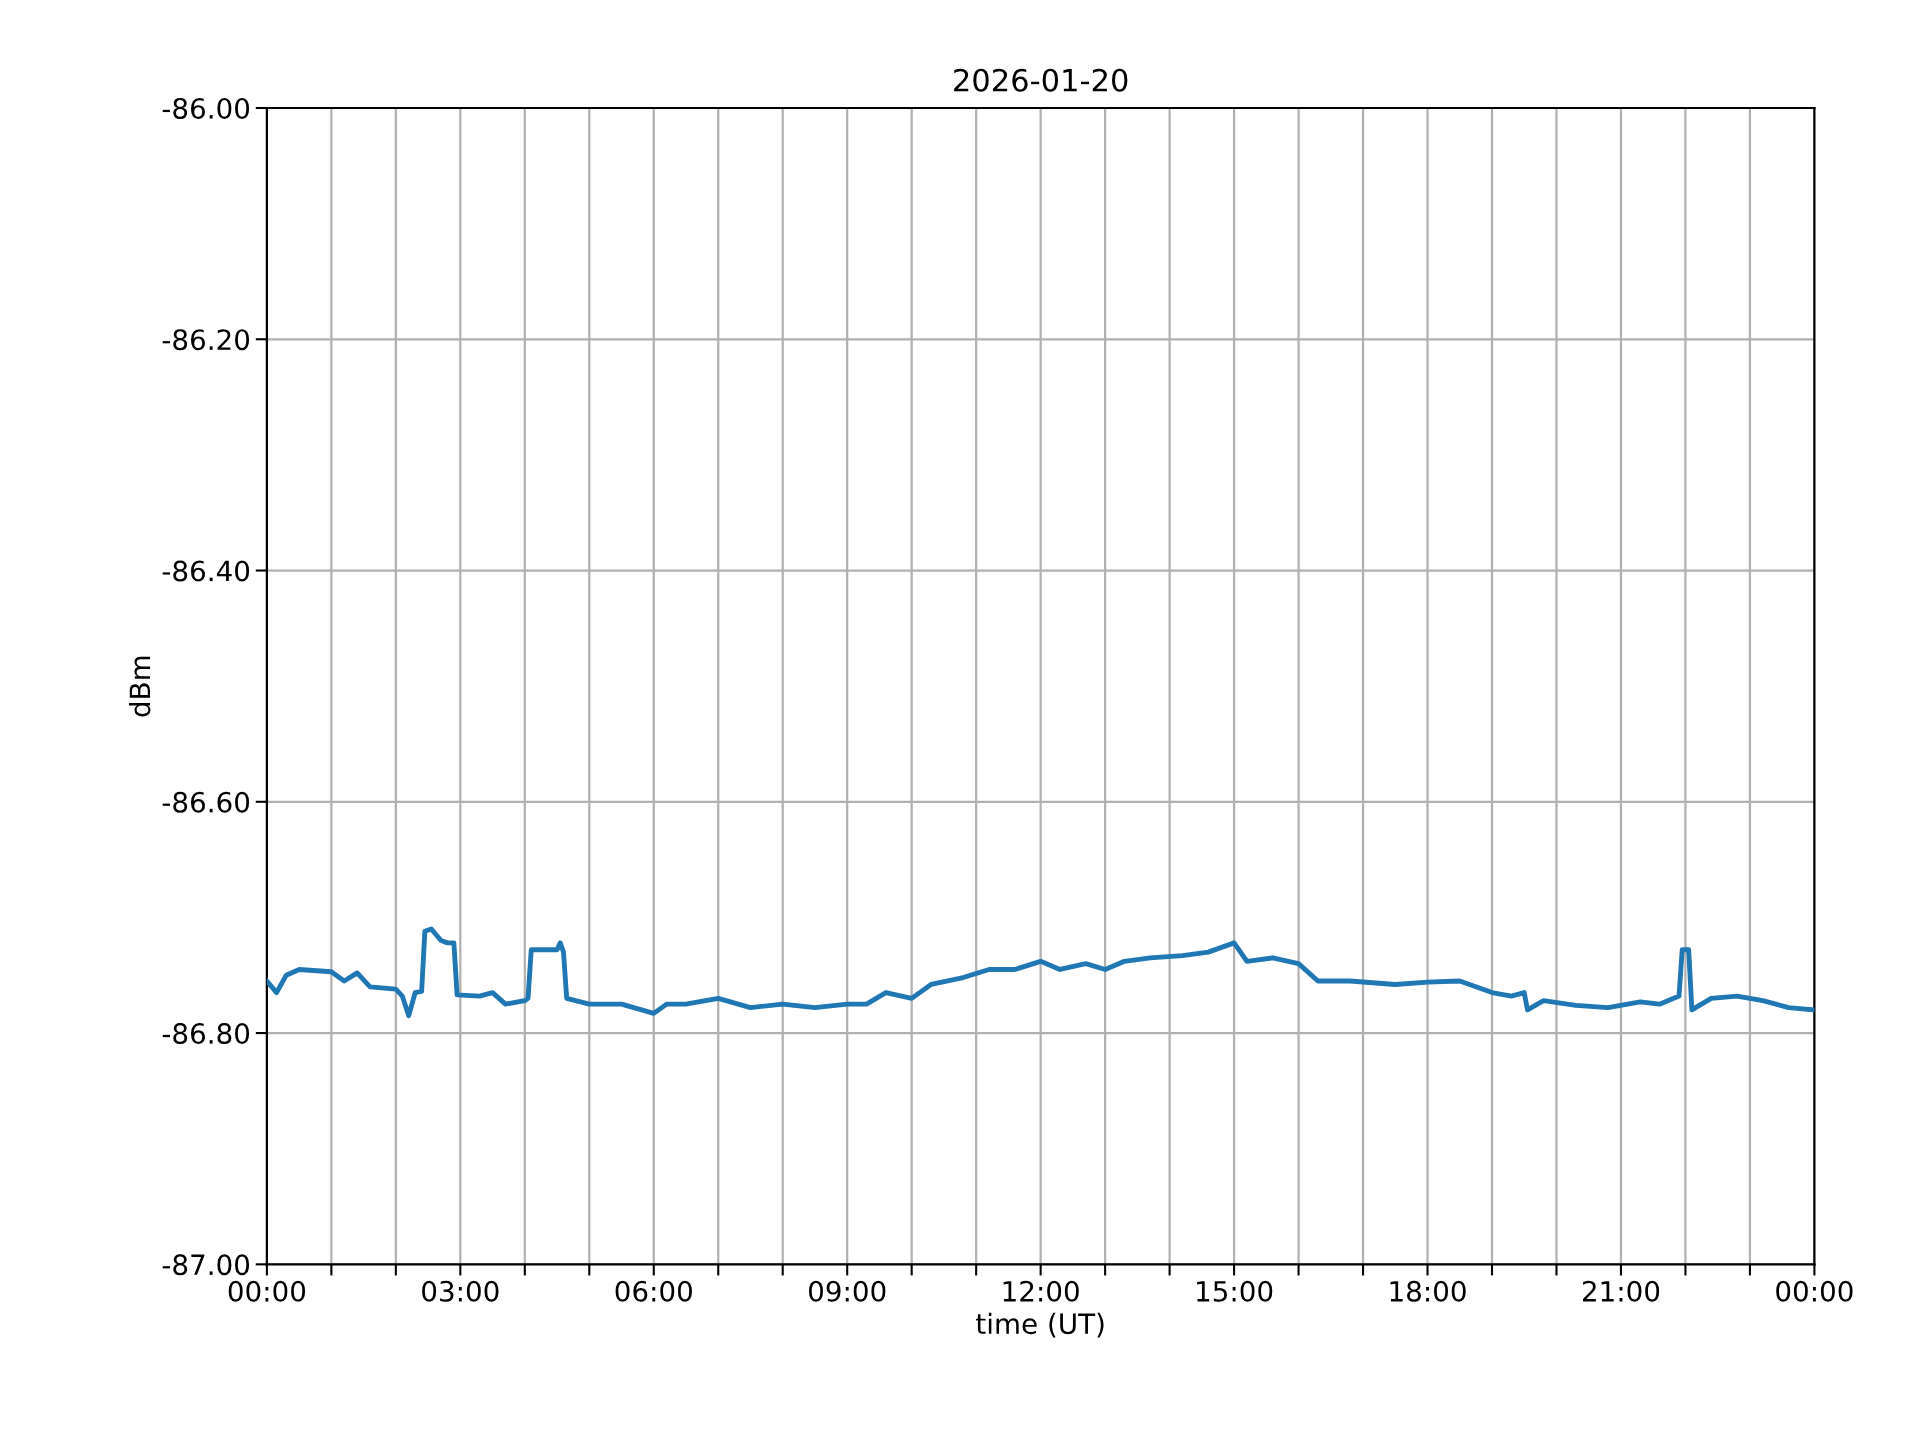  What do you see at coordinates (1621, 1291) in the screenshot?
I see `x-tick-label: 21:00` at bounding box center [1621, 1291].